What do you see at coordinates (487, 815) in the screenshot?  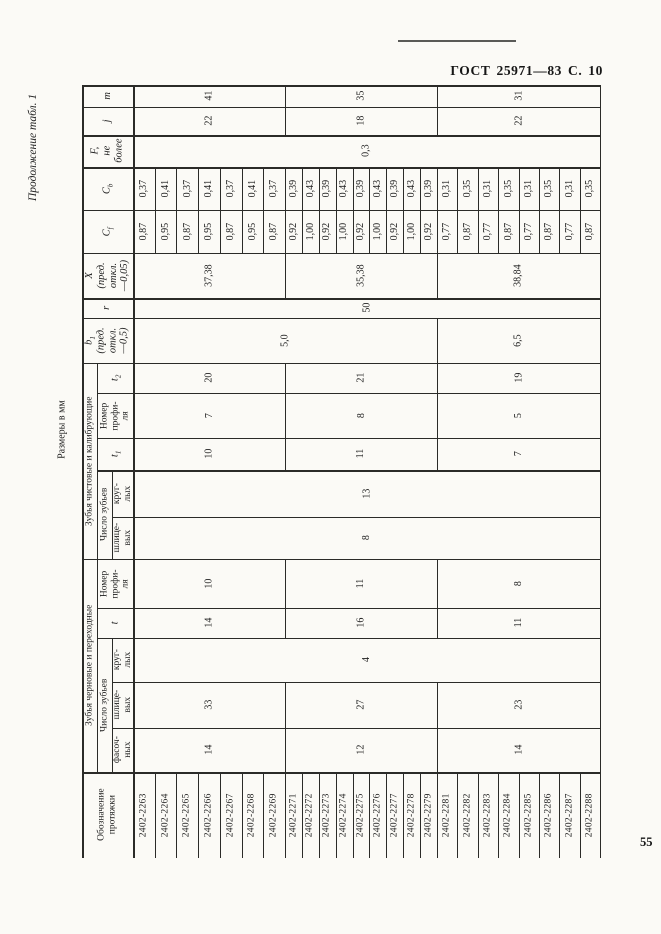 I see `designation-cell: 2402-2283` at bounding box center [487, 815].